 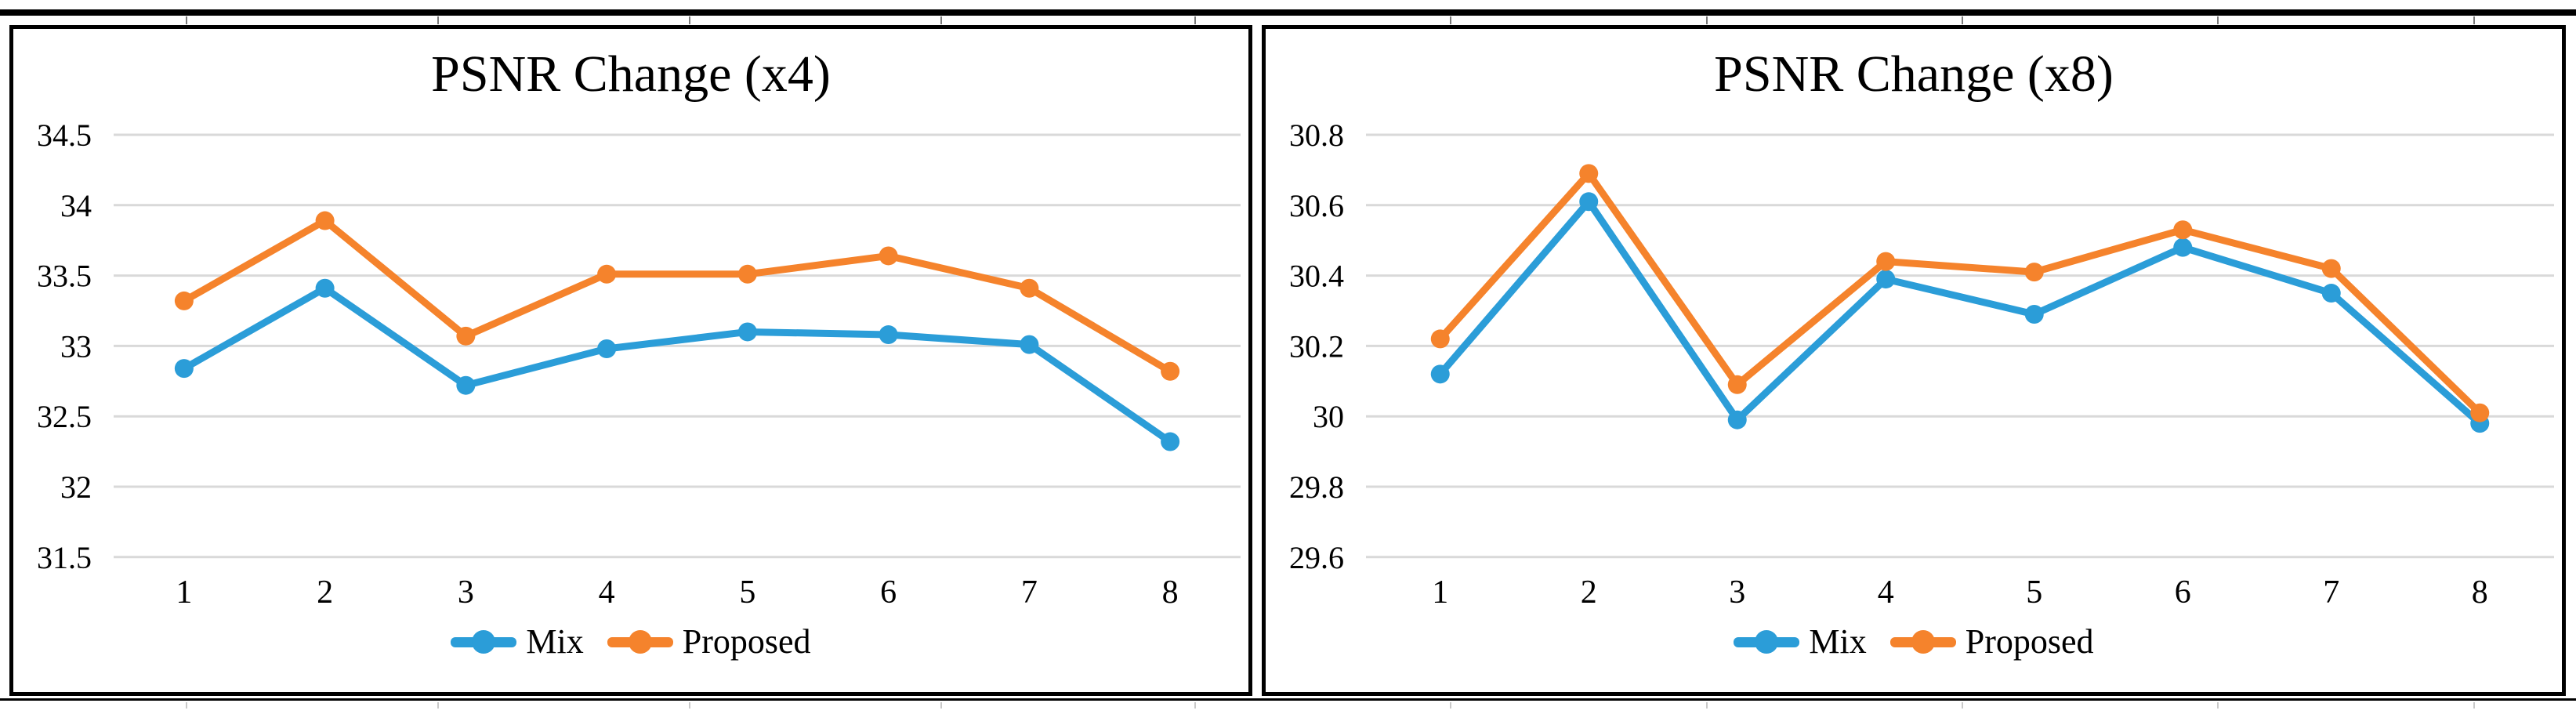 I want to click on legend-label: Mix, so click(x=555, y=641).